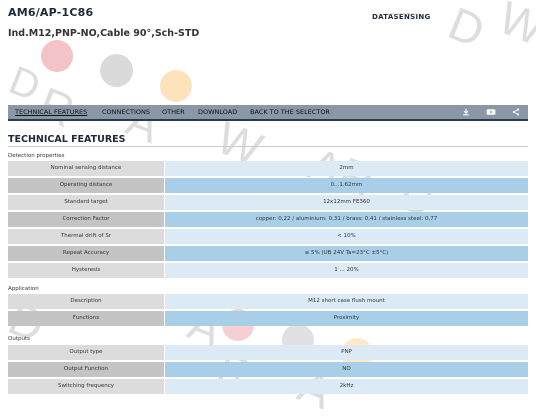  Describe the element at coordinates (86, 369) in the screenshot. I see `row-label: Output Function` at that location.